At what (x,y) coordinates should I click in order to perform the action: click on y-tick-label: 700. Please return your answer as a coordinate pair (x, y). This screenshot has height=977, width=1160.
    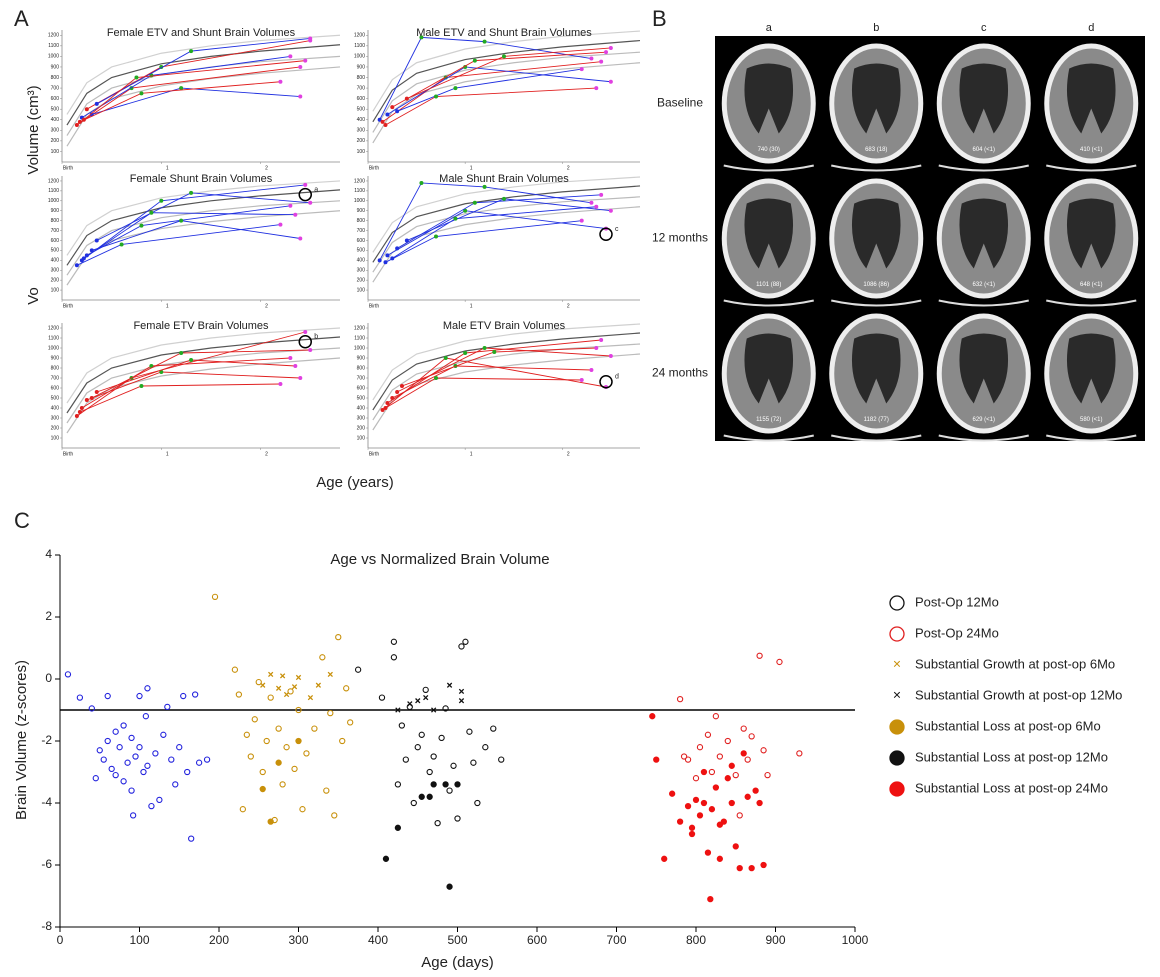
    Looking at the image, I should click on (55, 88).